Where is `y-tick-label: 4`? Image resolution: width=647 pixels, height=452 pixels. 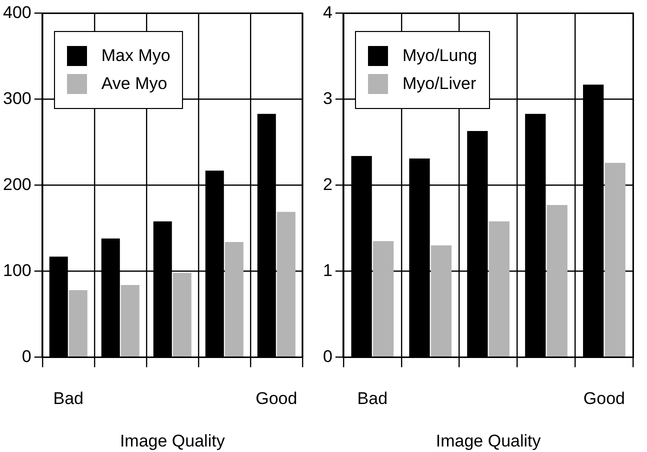 y-tick-label: 4 is located at coordinates (327, 12).